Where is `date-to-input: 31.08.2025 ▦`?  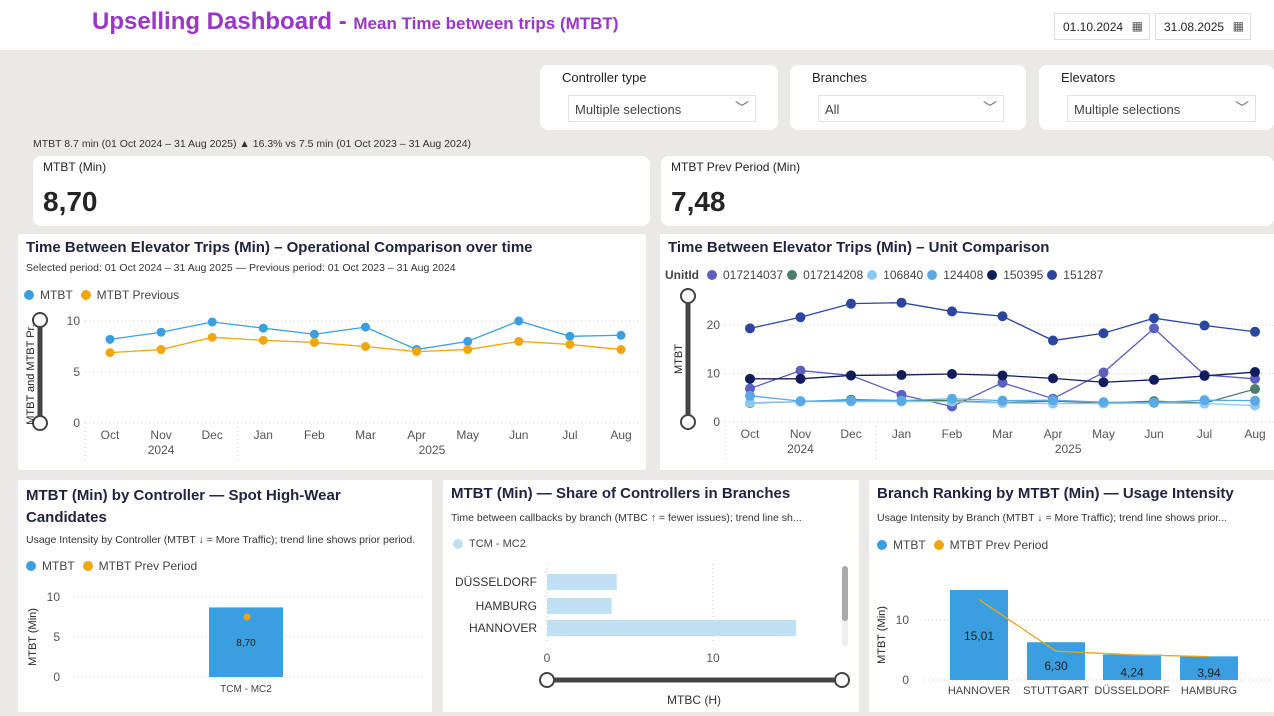
date-to-input: 31.08.2025 ▦ is located at coordinates (1203, 26).